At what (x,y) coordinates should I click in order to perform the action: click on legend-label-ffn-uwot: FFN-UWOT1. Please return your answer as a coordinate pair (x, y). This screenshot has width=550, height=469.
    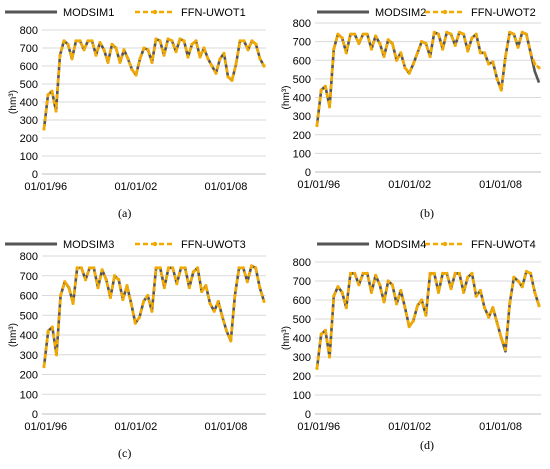
    Looking at the image, I should click on (213, 13).